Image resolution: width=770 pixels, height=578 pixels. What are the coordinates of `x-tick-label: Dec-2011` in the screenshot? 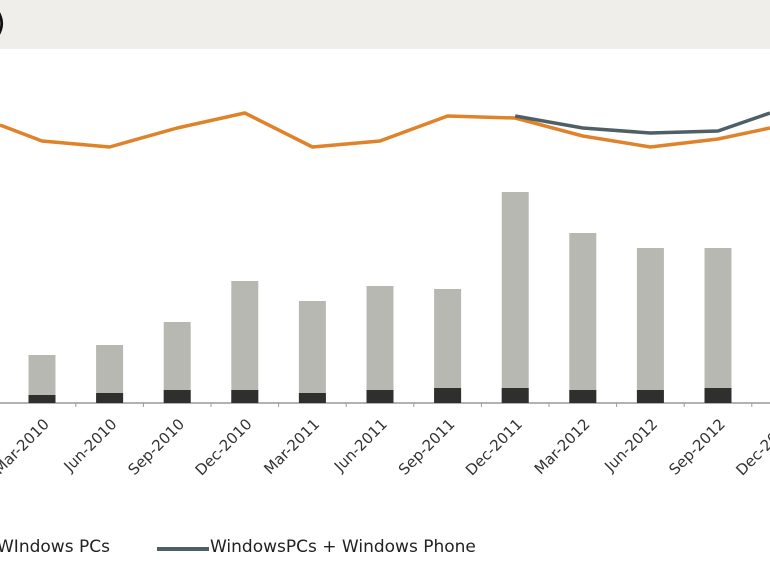 It's located at (494, 447).